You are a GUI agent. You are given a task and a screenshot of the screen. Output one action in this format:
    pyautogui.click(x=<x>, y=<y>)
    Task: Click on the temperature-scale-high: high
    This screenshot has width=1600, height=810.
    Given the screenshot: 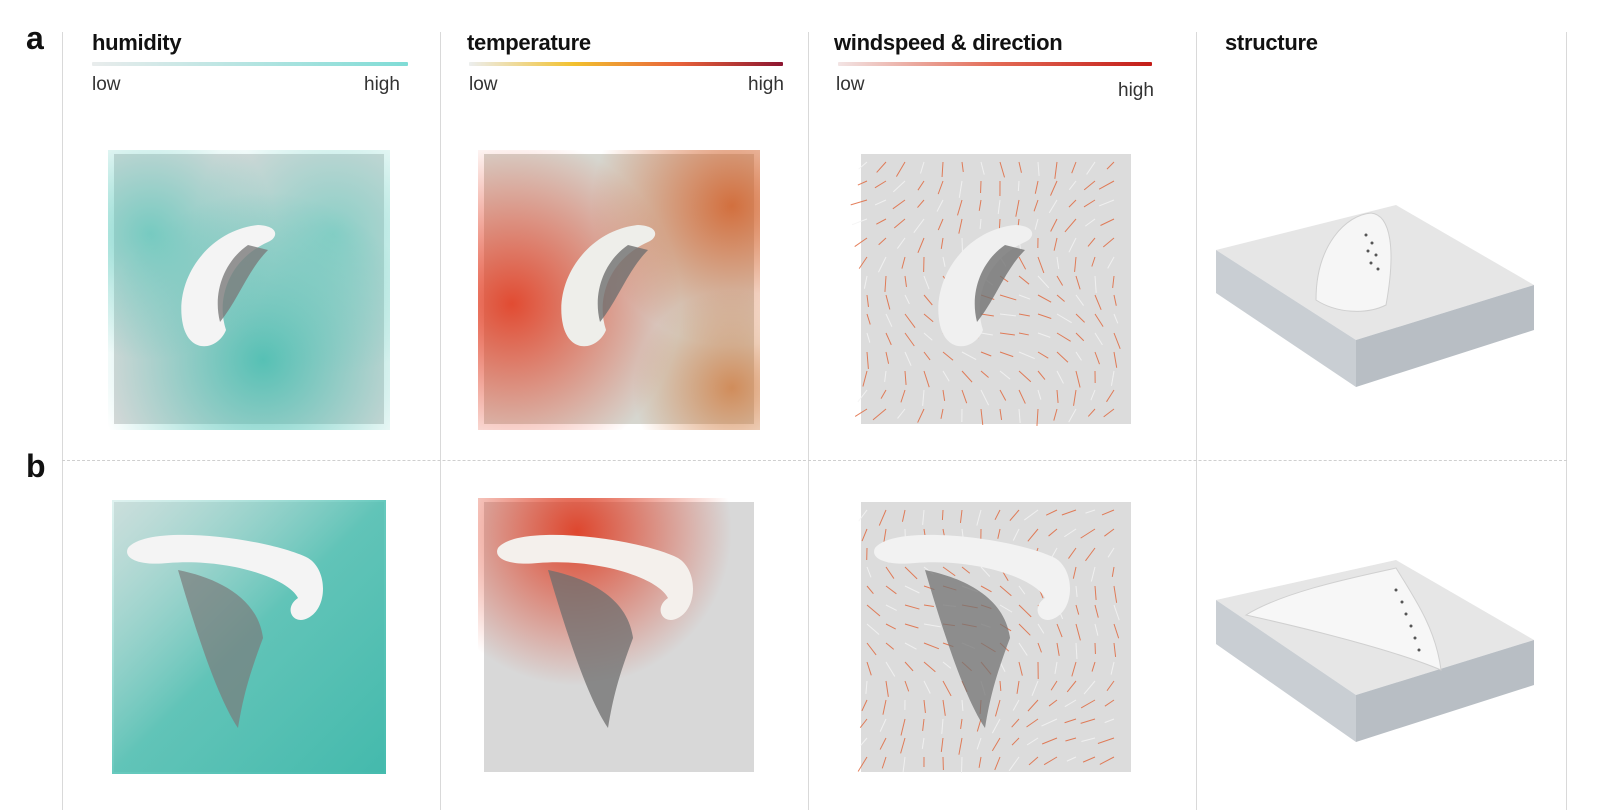 What is the action you would take?
    pyautogui.click(x=766, y=84)
    